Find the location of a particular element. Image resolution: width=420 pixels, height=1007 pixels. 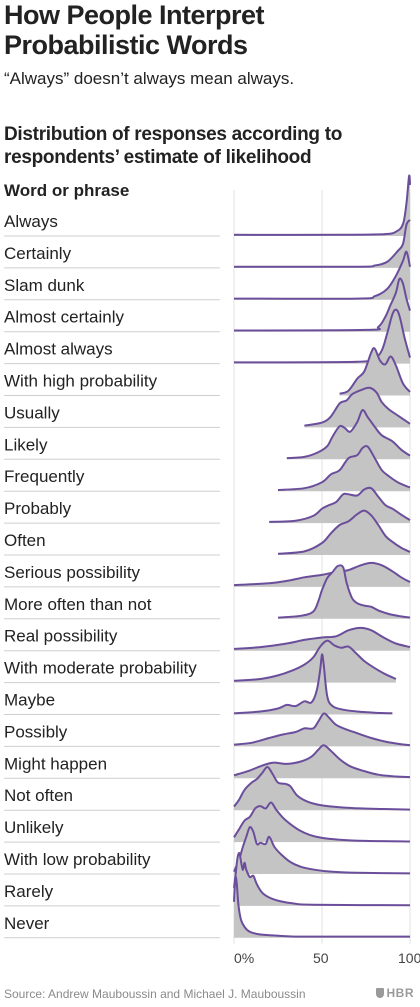

ridgeline-row: Not often is located at coordinates (207, 788).